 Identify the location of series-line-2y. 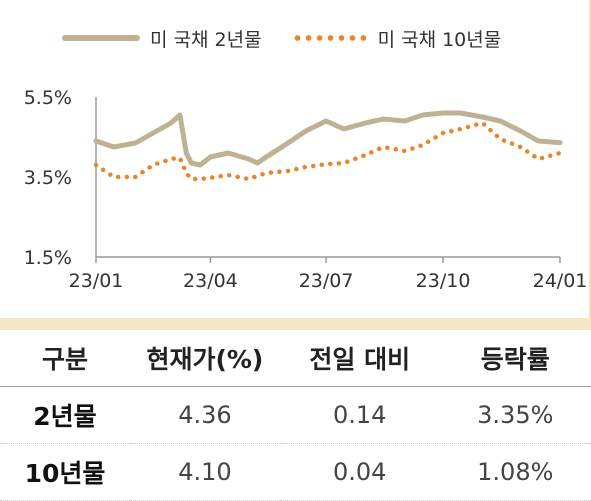
(328, 139).